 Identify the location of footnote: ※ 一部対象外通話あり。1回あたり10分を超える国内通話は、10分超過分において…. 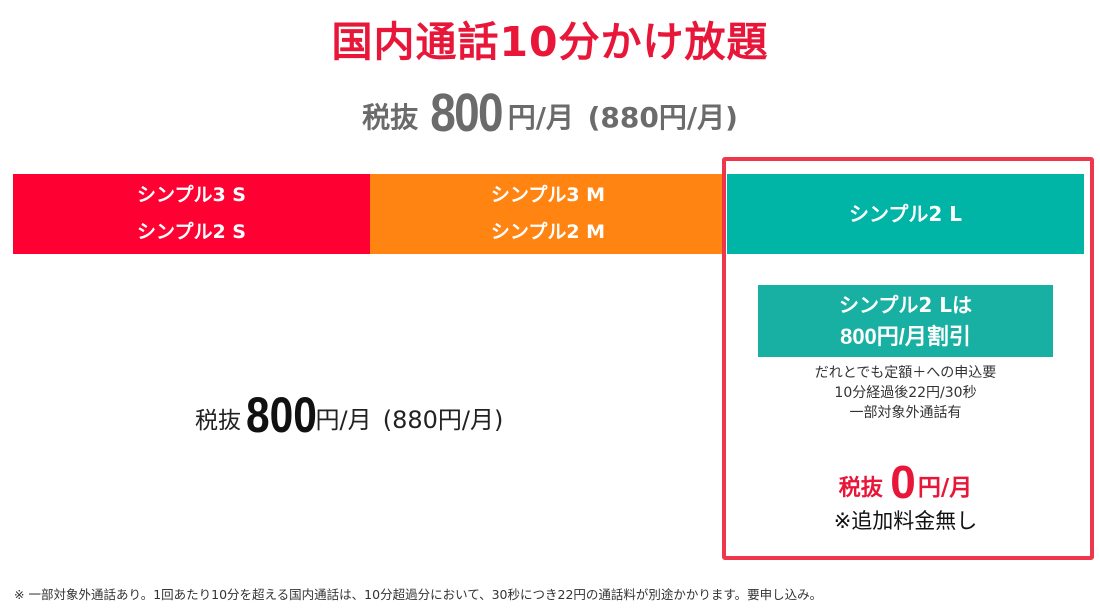
(418, 594).